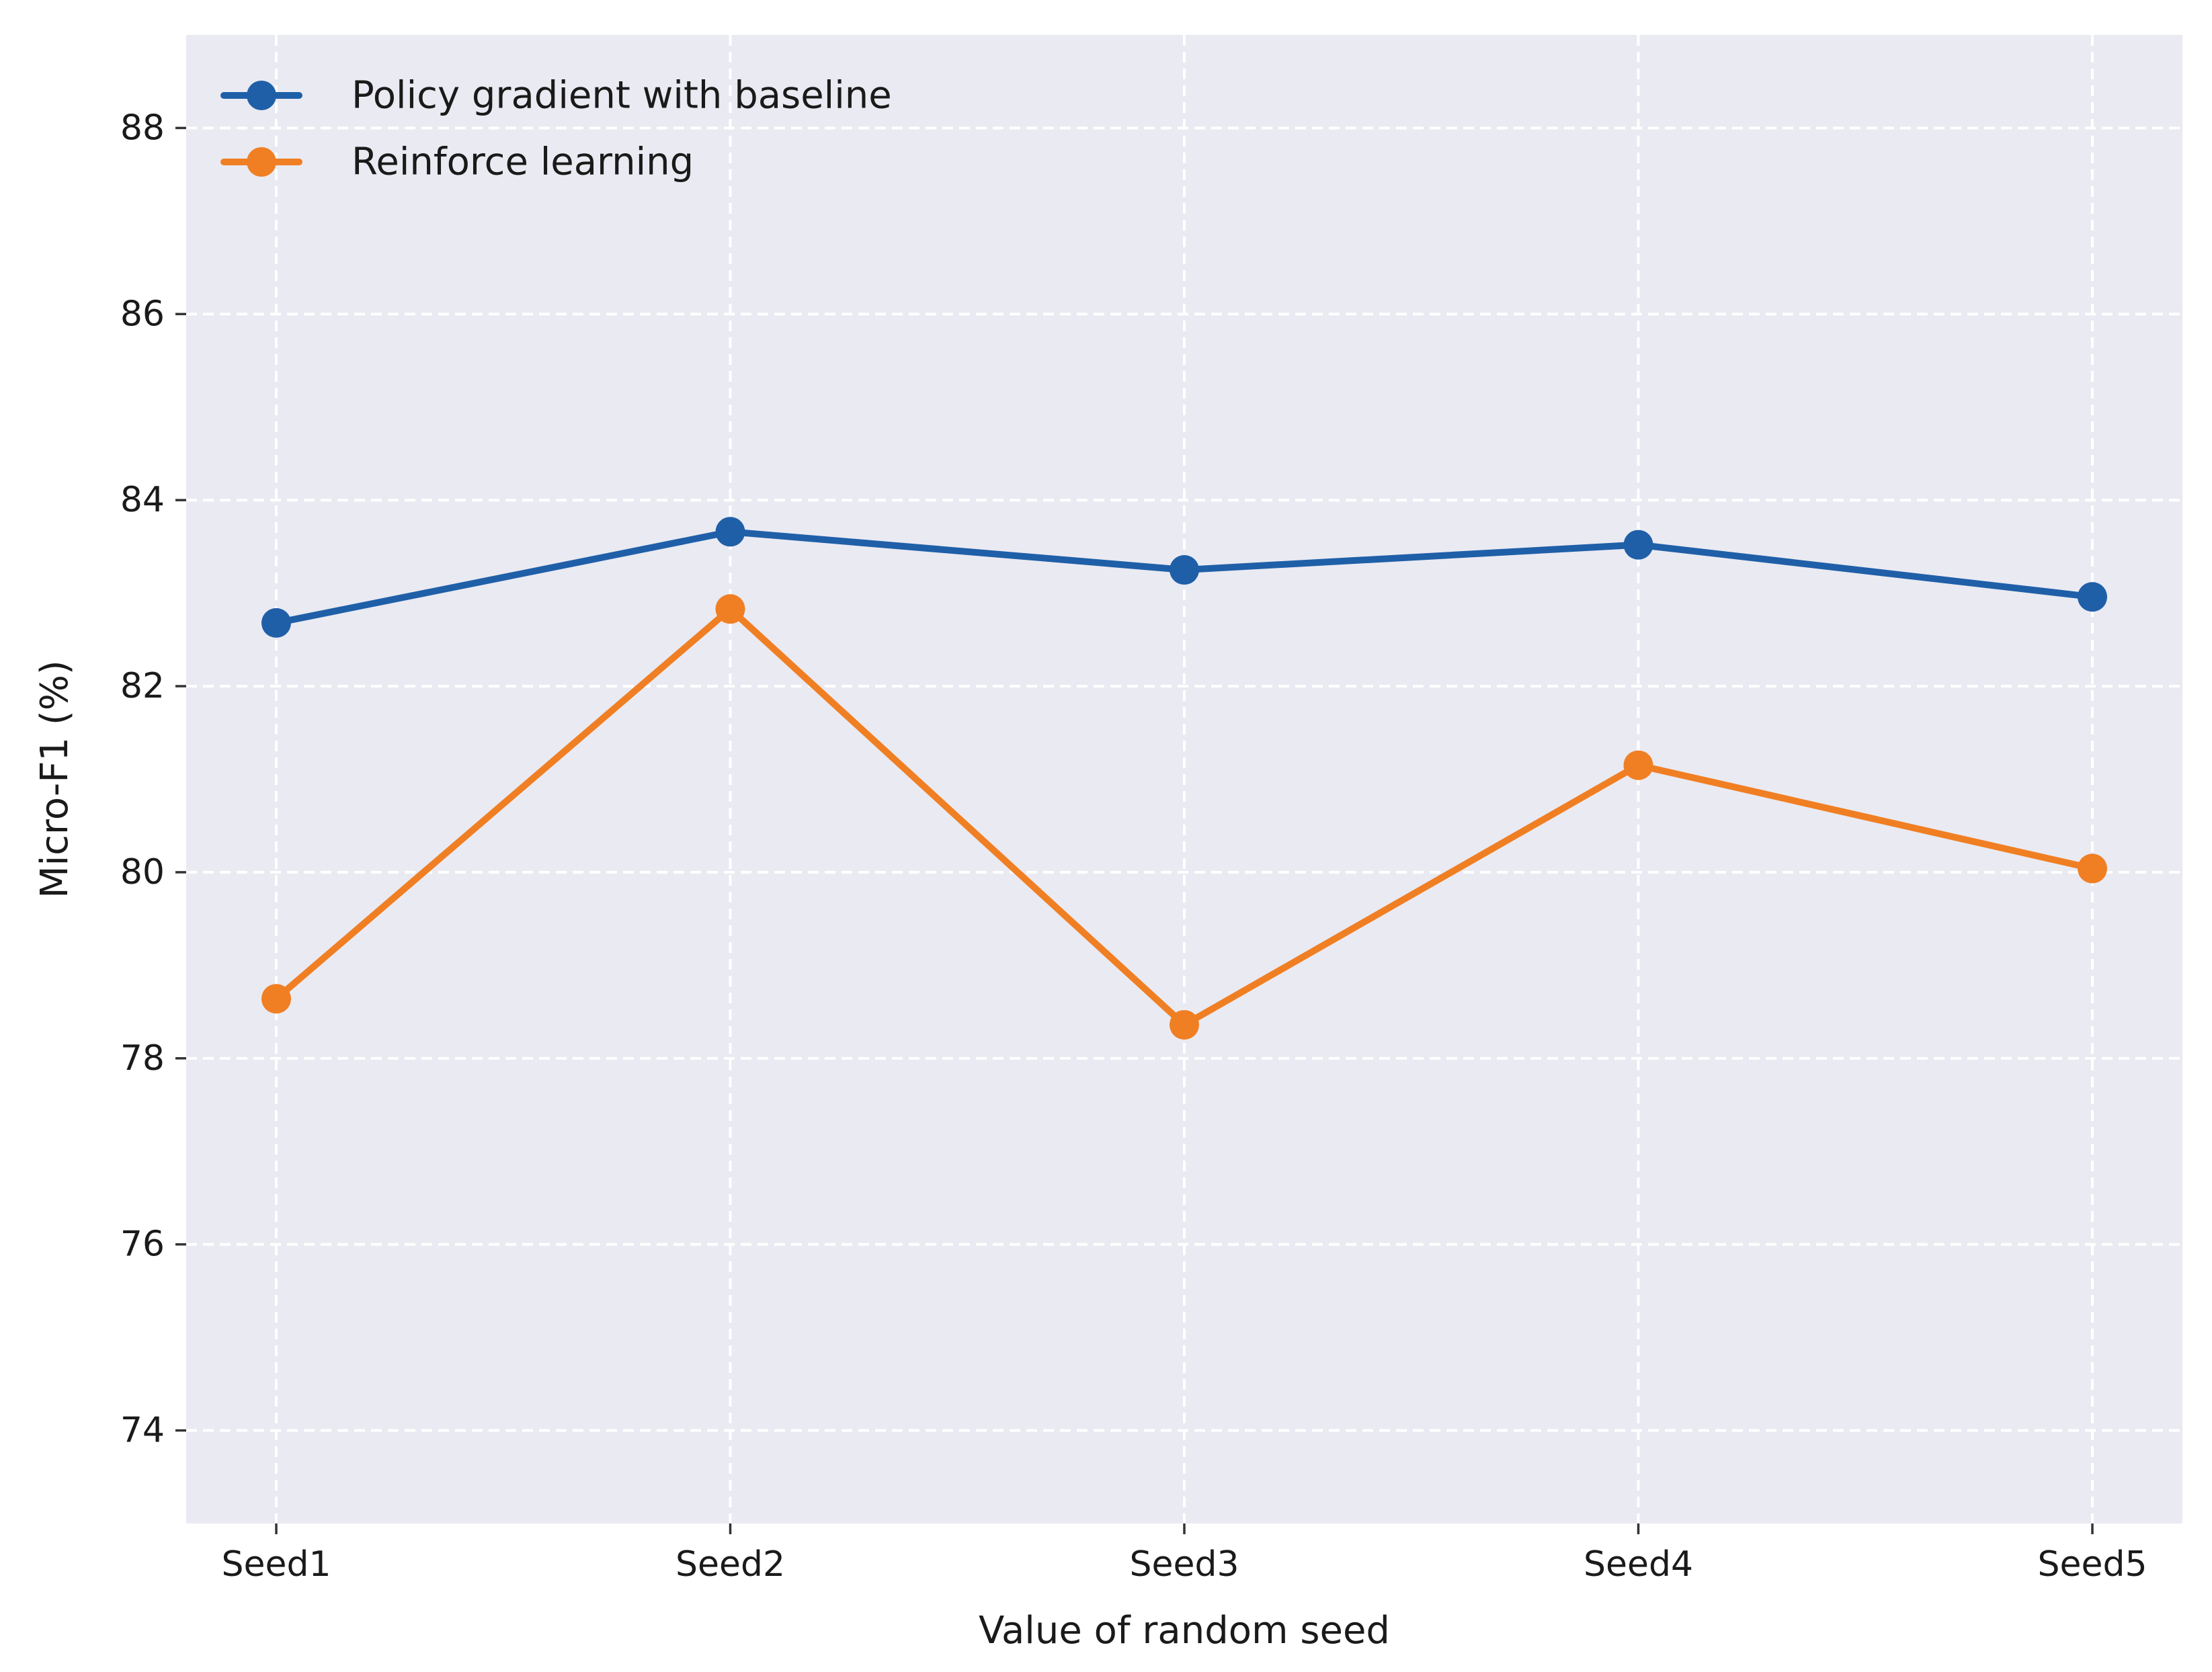 The width and height of the screenshot is (2212, 1672). Describe the element at coordinates (276, 1564) in the screenshot. I see `x-tick-label: Seed1` at that location.